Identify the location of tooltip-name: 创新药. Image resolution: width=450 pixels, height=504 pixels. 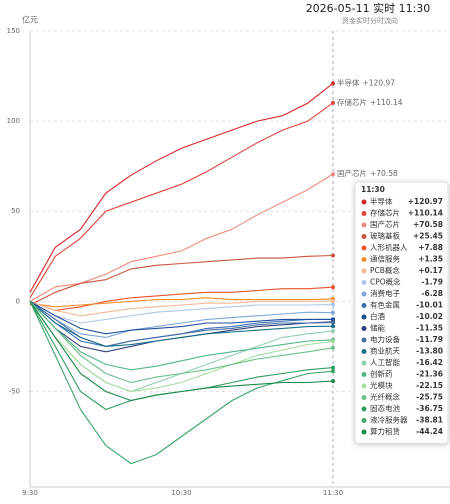
(381, 374).